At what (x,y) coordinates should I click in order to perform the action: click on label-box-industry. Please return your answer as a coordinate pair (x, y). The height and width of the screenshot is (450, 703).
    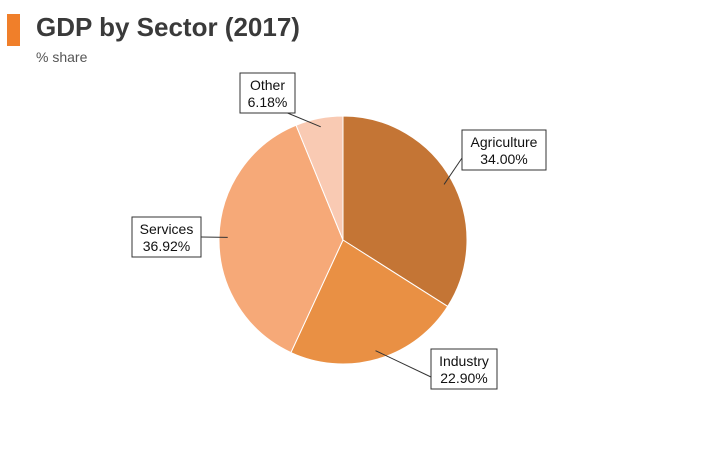
    Looking at the image, I should click on (464, 369).